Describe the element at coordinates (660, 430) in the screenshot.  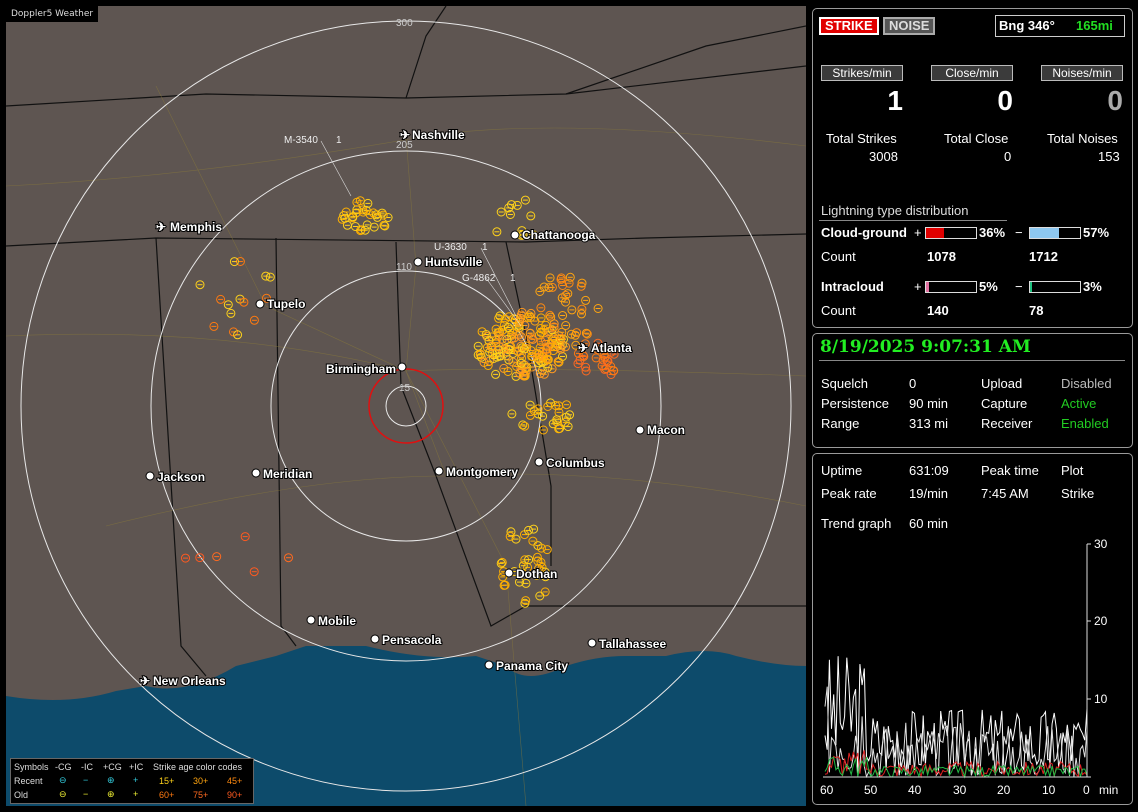
I see `city-macon: Macon` at that location.